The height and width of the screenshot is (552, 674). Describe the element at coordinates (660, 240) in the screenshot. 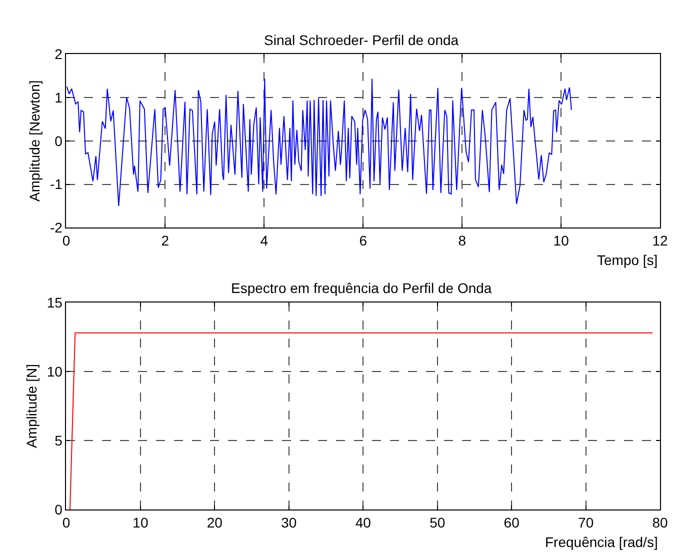

I see `x-tick-label: 12` at that location.